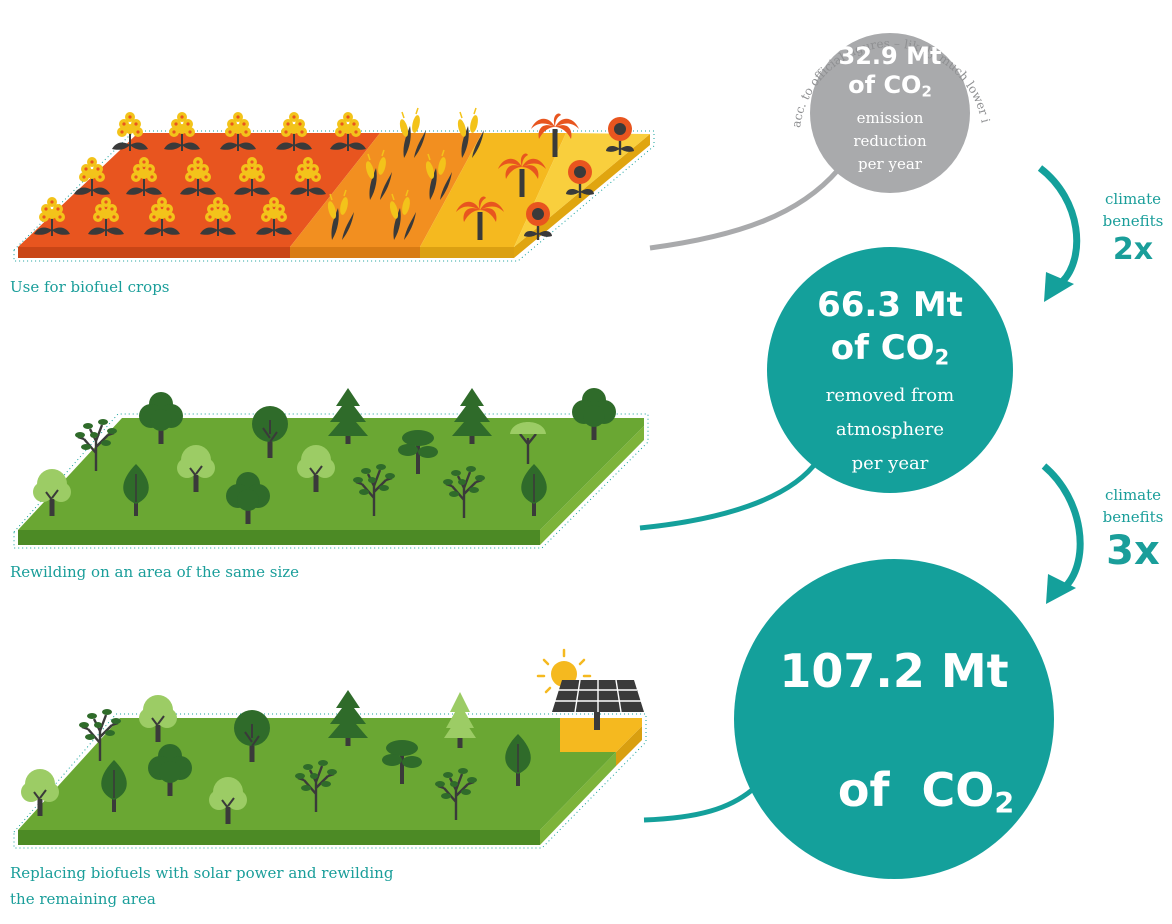 The width and height of the screenshot is (1172, 924). What do you see at coordinates (83, 899) in the screenshot?
I see `caption-solar-line-2: the remaining area` at bounding box center [83, 899].